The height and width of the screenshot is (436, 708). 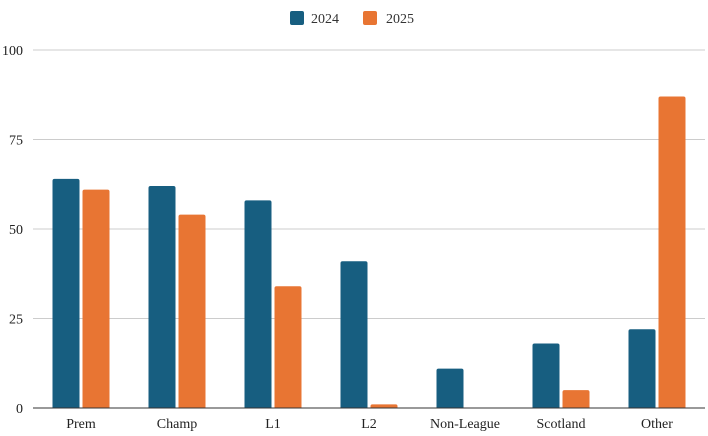 I want to click on x-tick-label-scotland: Scotland, so click(x=561, y=424).